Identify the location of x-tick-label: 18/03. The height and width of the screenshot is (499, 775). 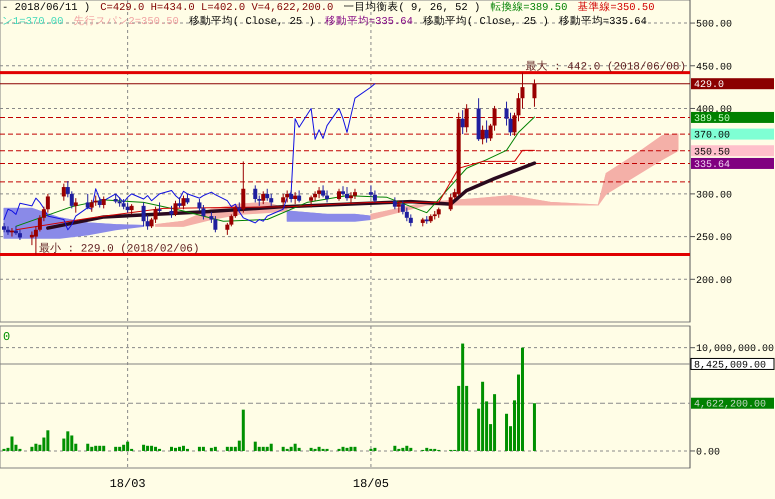
(128, 484).